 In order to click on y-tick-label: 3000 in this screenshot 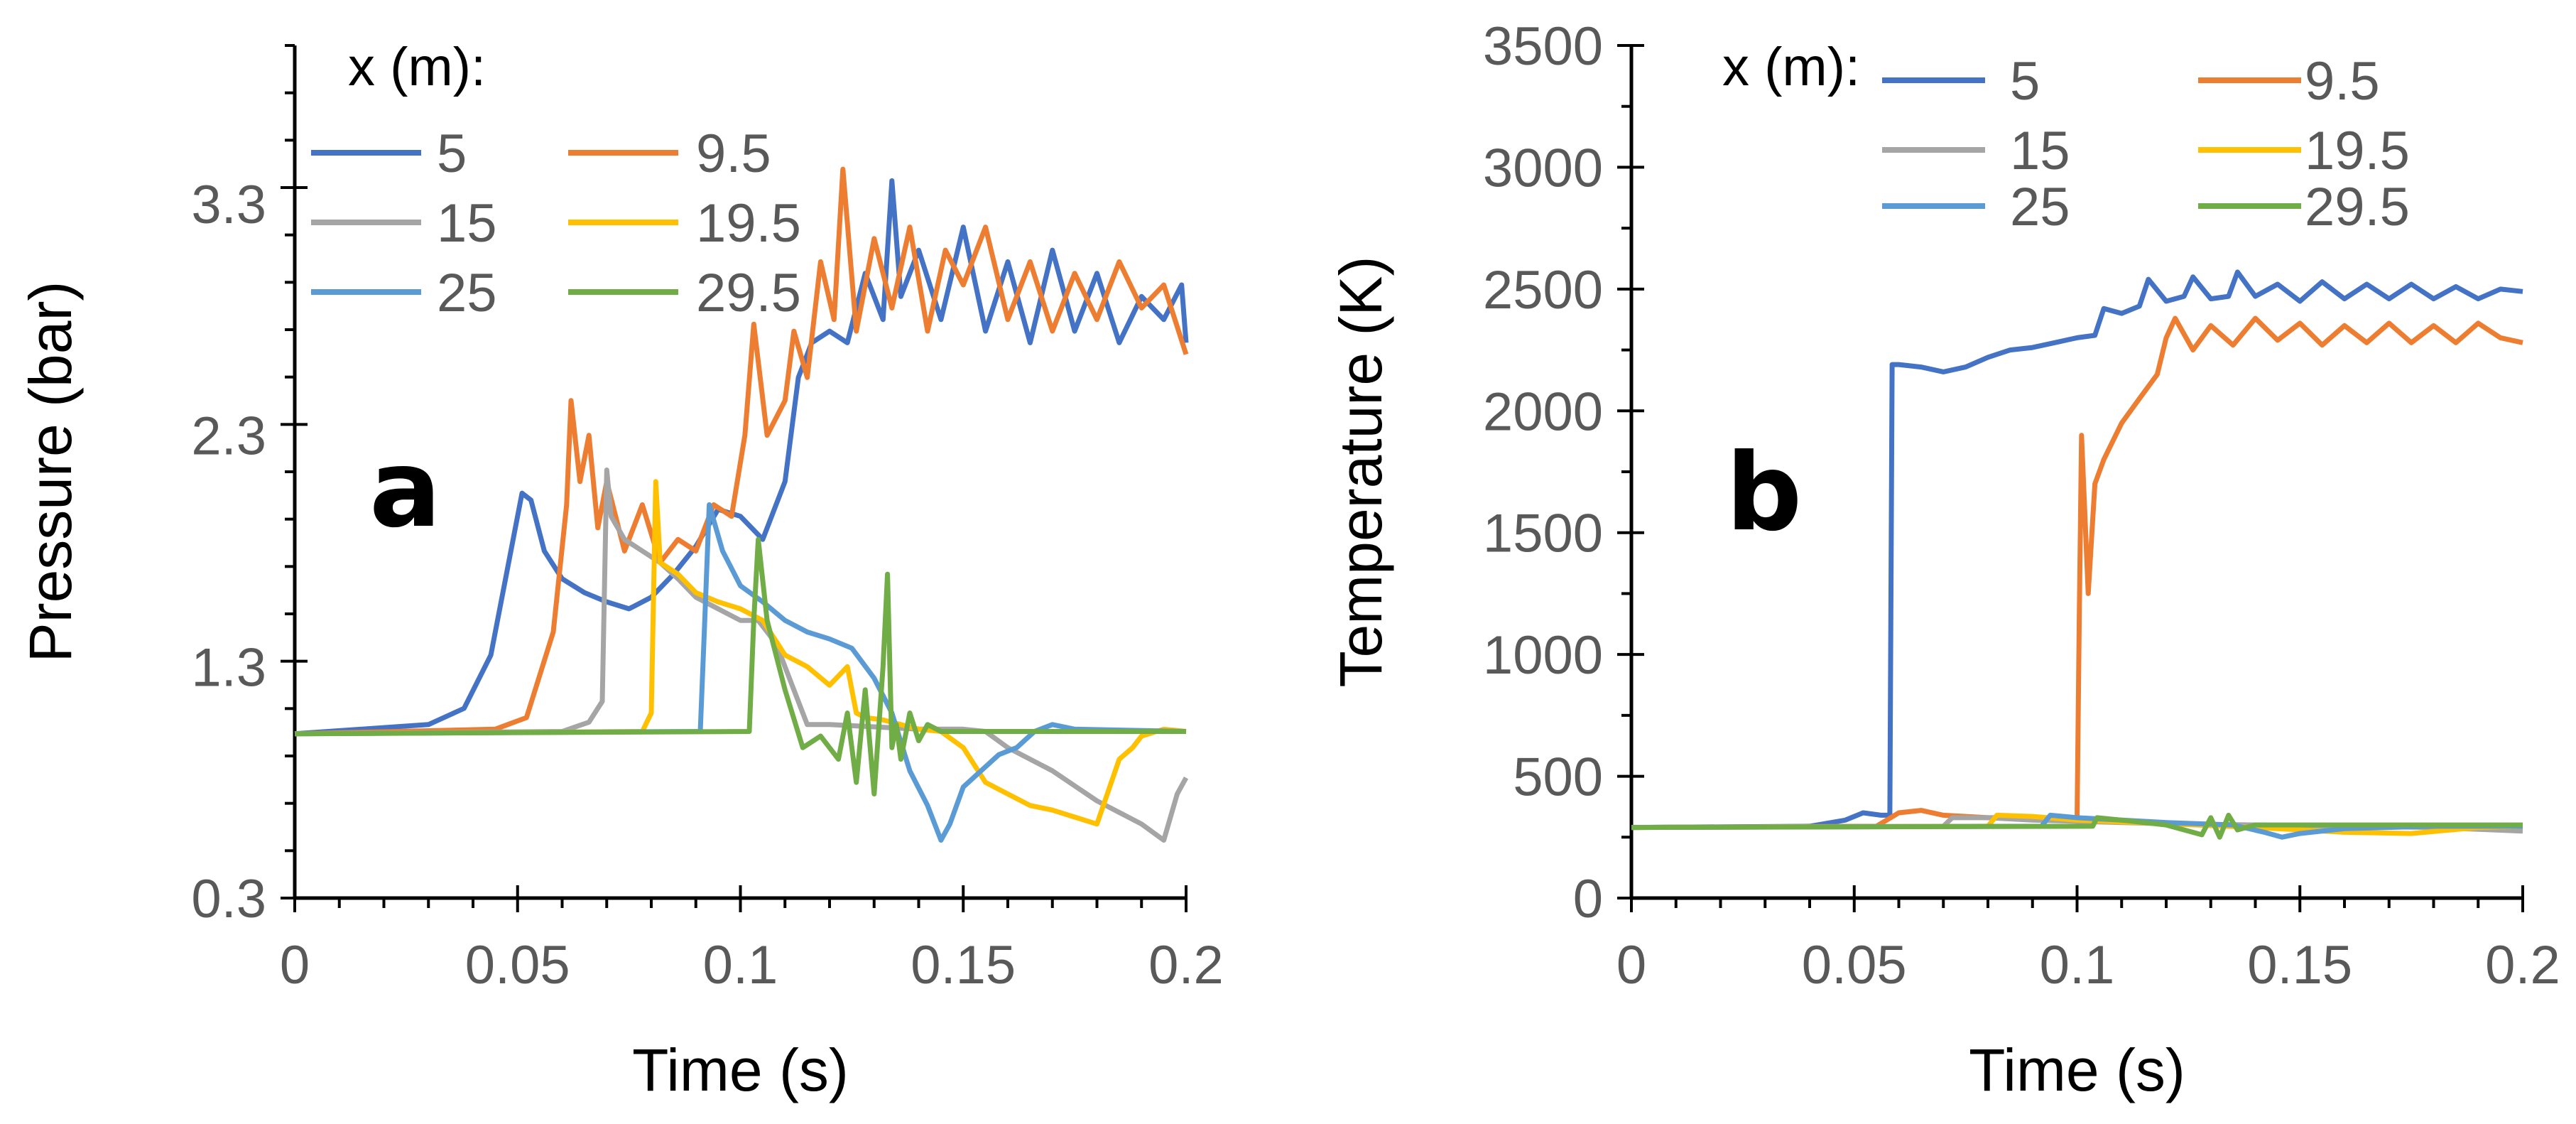, I will do `click(1543, 168)`.